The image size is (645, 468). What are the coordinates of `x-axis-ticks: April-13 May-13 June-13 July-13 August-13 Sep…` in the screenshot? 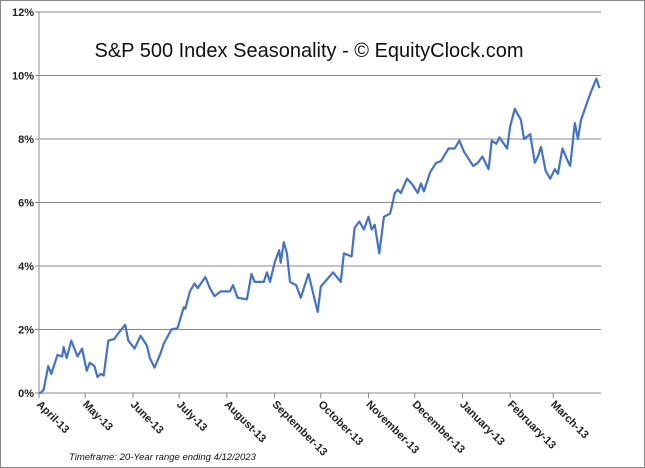 It's located at (312, 426).